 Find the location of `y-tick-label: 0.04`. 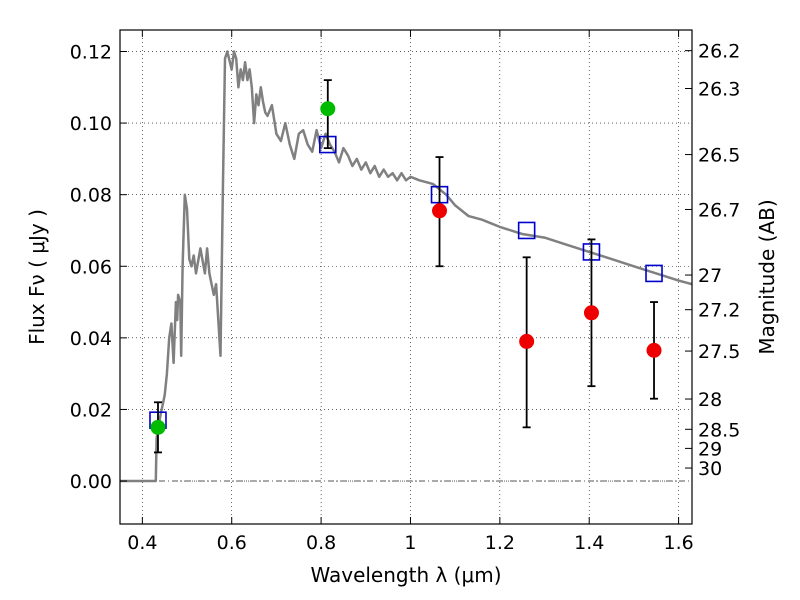

y-tick-label: 0.04 is located at coordinates (91, 339).